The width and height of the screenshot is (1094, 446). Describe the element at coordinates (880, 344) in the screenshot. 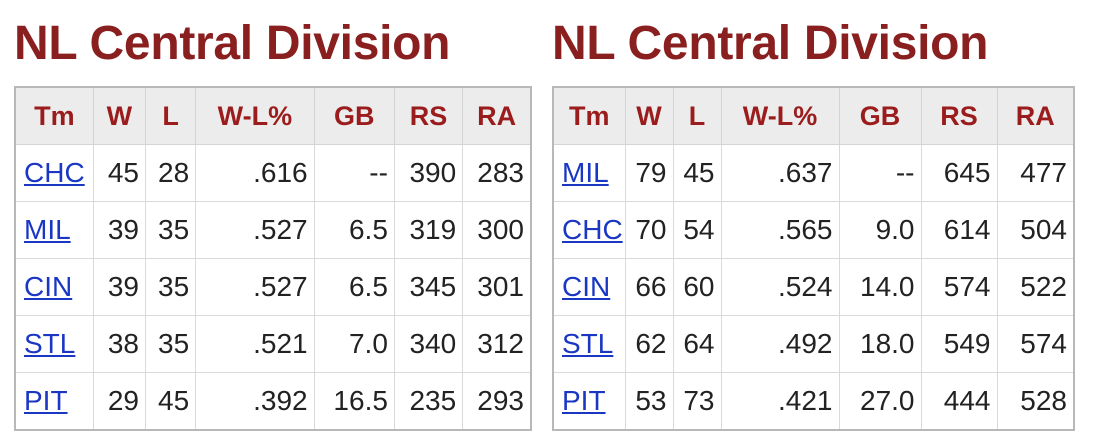

I see `games-behind-cell: 18.0` at that location.